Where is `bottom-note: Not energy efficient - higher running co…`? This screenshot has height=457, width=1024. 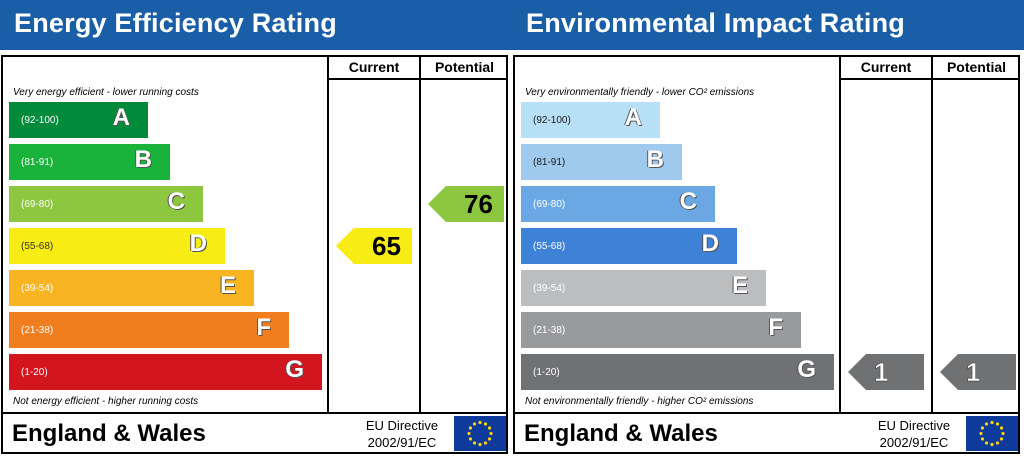 bottom-note: Not energy efficient - higher running co… is located at coordinates (106, 401).